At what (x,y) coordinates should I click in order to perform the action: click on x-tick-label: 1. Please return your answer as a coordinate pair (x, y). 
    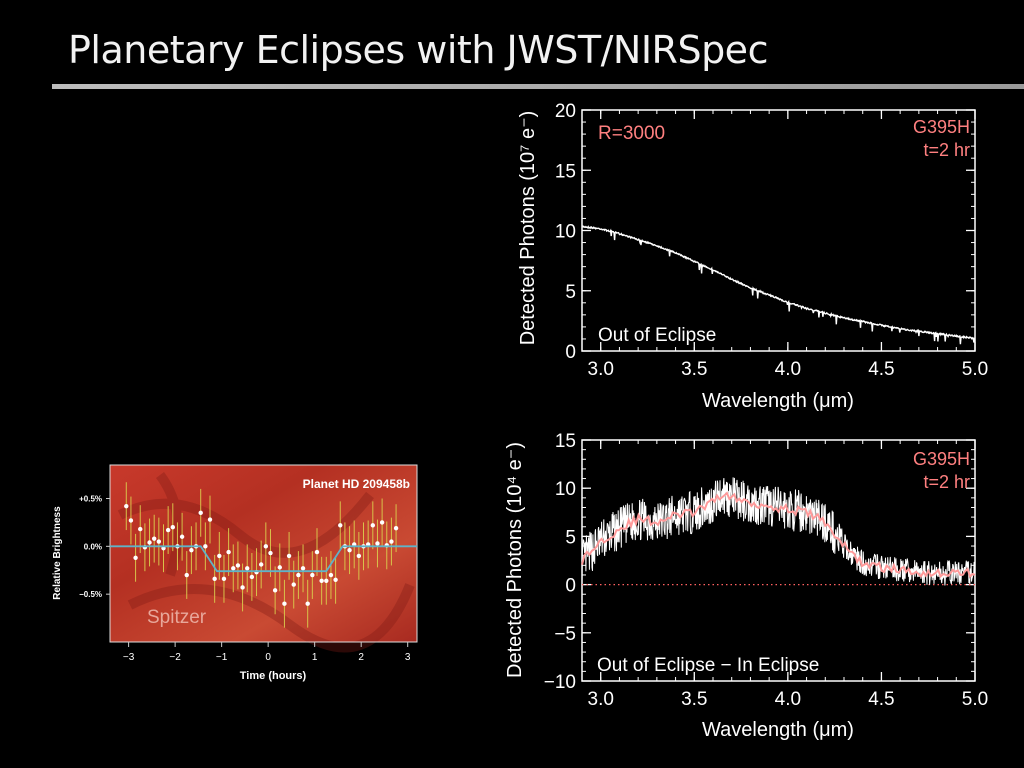
    Looking at the image, I should click on (315, 657).